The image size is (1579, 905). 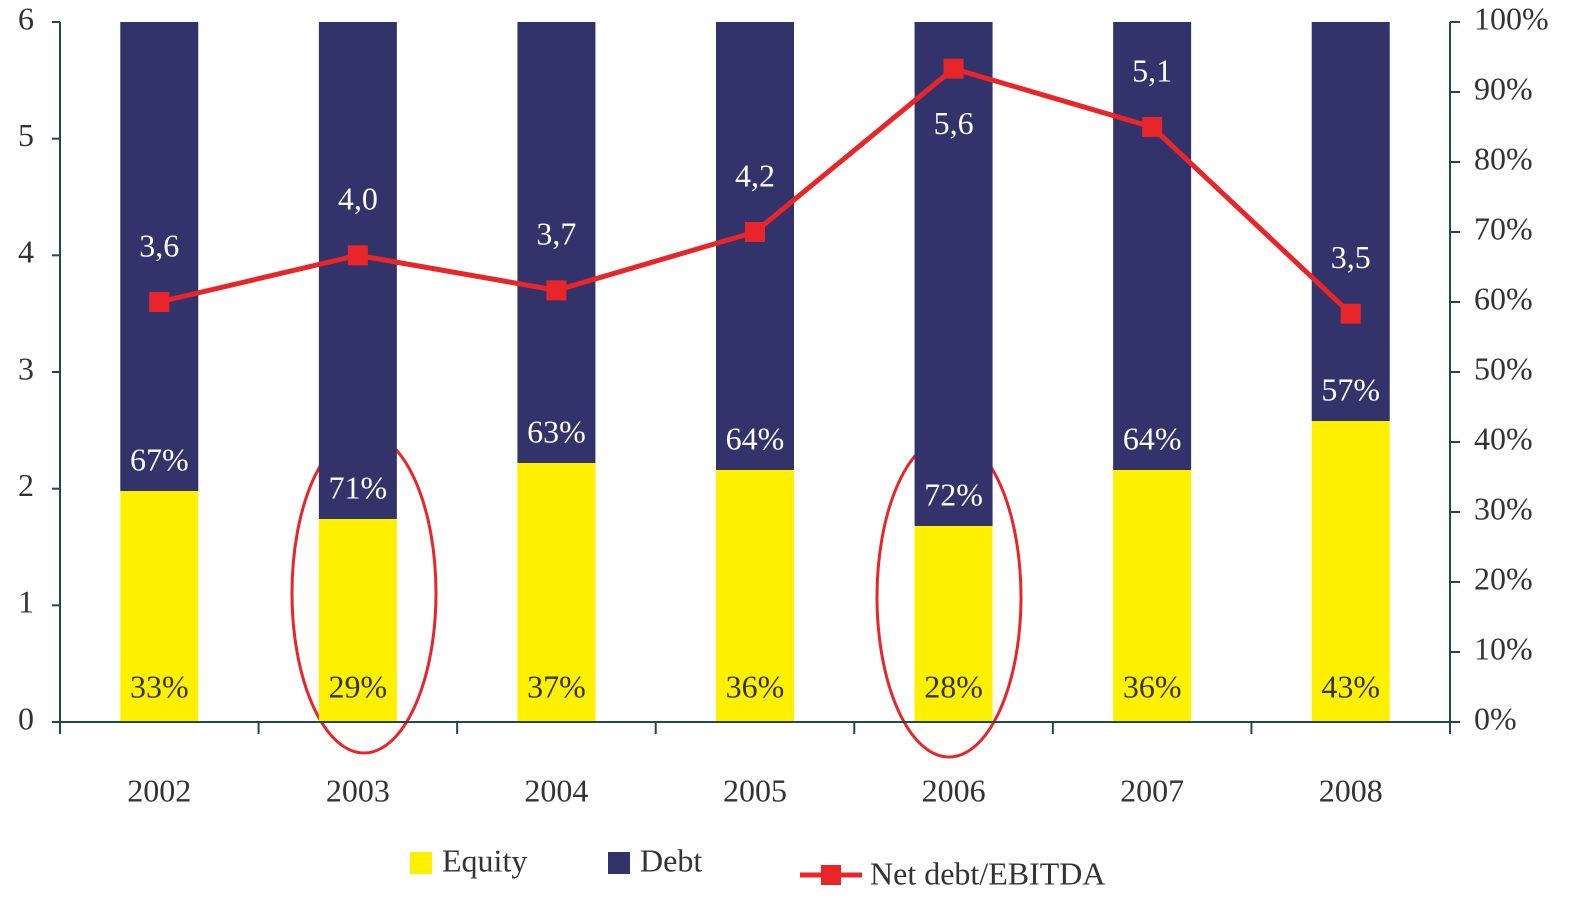 I want to click on bar-value-label: 37%, so click(x=556, y=686).